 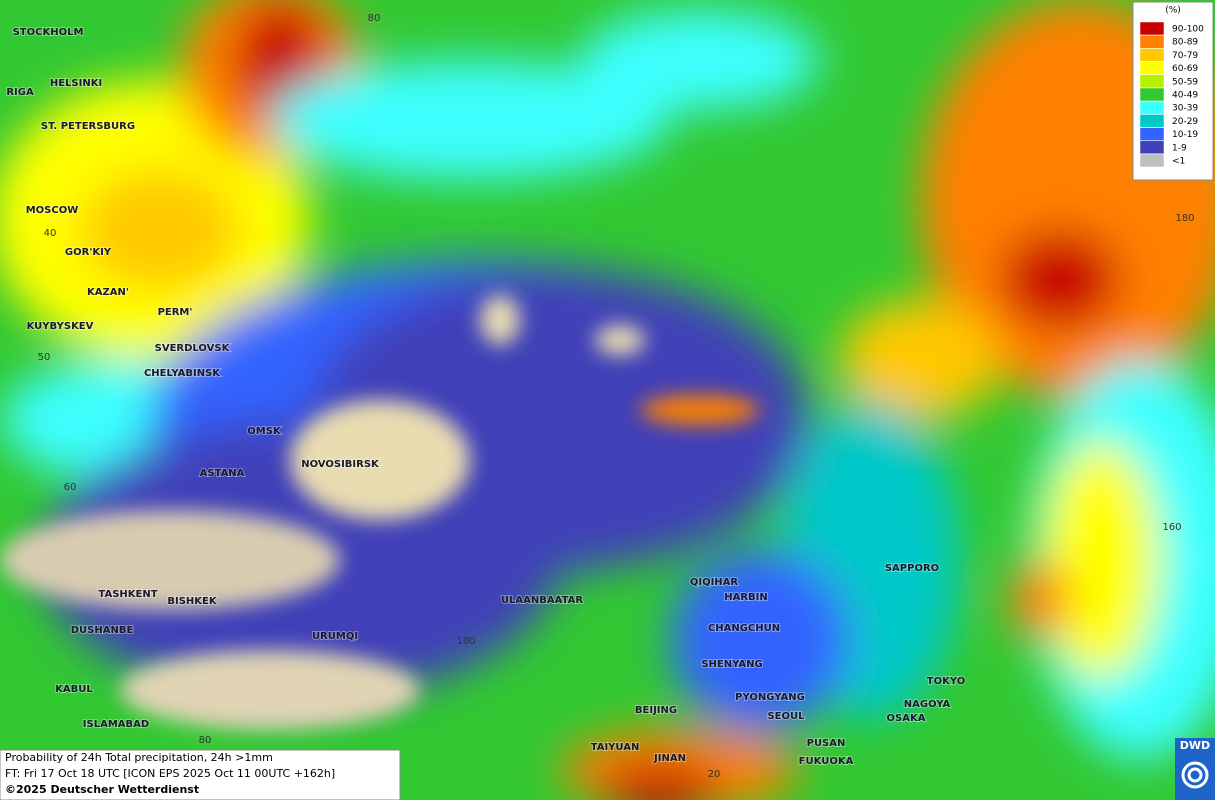 What do you see at coordinates (1188, 30) in the screenshot?
I see `legend-label: 90-100` at bounding box center [1188, 30].